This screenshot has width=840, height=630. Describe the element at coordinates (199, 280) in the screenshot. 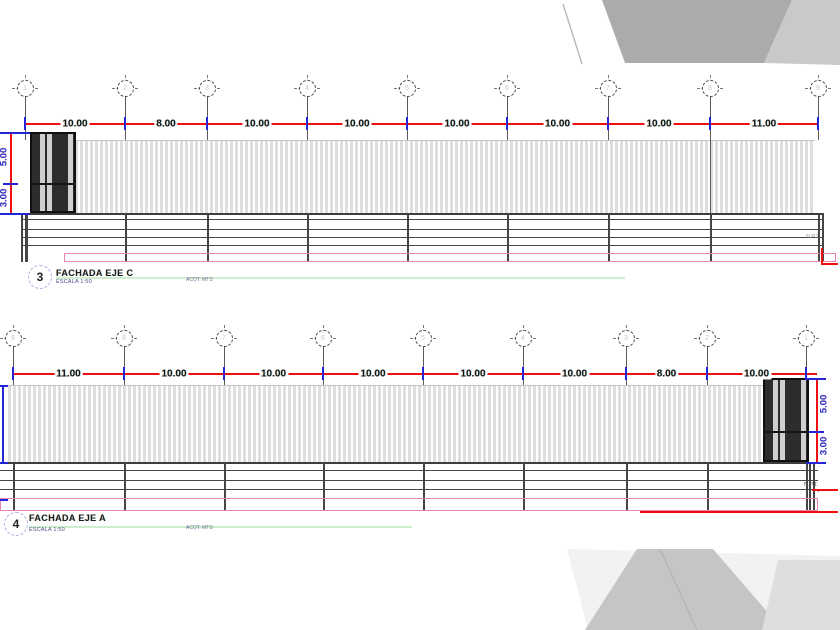

I see `drawing-annotation: ACOT: MTS` at that location.